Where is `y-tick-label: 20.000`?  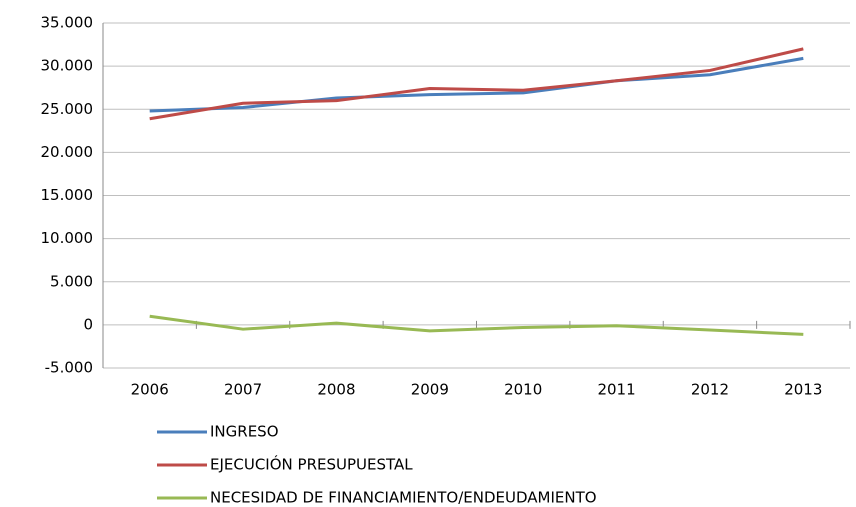 y-tick-label: 20.000 is located at coordinates (67, 152).